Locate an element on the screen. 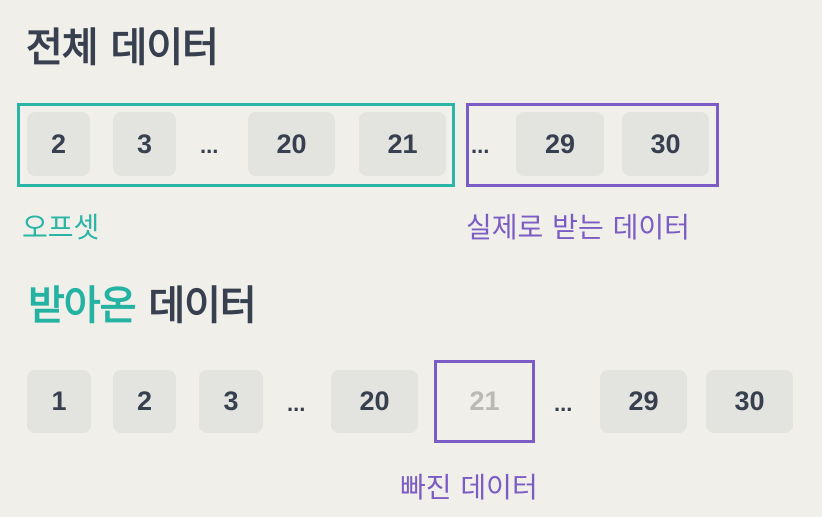  received-cell-2: 2 is located at coordinates (144, 401).